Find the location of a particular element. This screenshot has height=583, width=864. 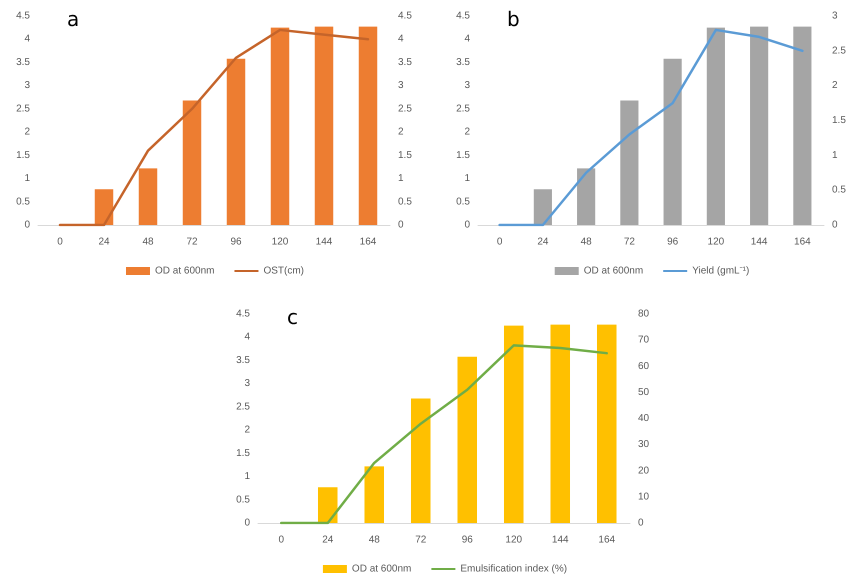

y2-tick-label: 40 is located at coordinates (644, 418).